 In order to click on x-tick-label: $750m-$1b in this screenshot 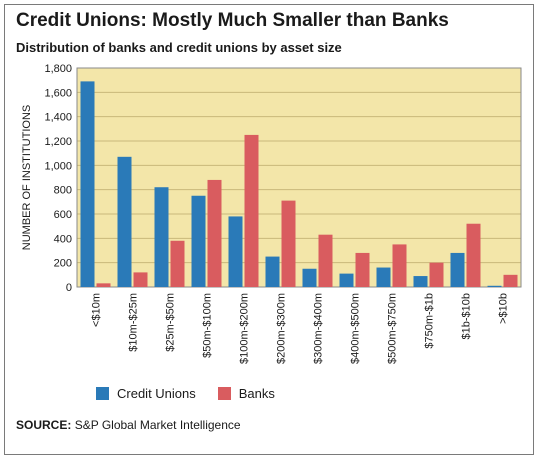, I will do `click(430, 321)`.